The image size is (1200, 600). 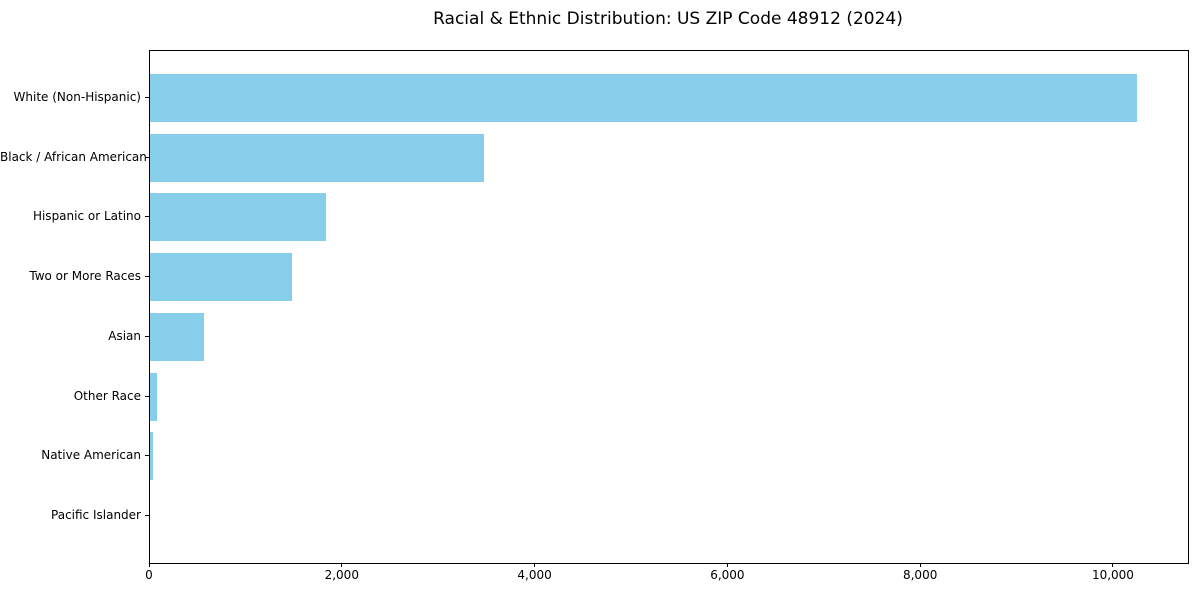 I want to click on y-tick-label-hispanic-or-latino: Hispanic or Latino, so click(x=86, y=216).